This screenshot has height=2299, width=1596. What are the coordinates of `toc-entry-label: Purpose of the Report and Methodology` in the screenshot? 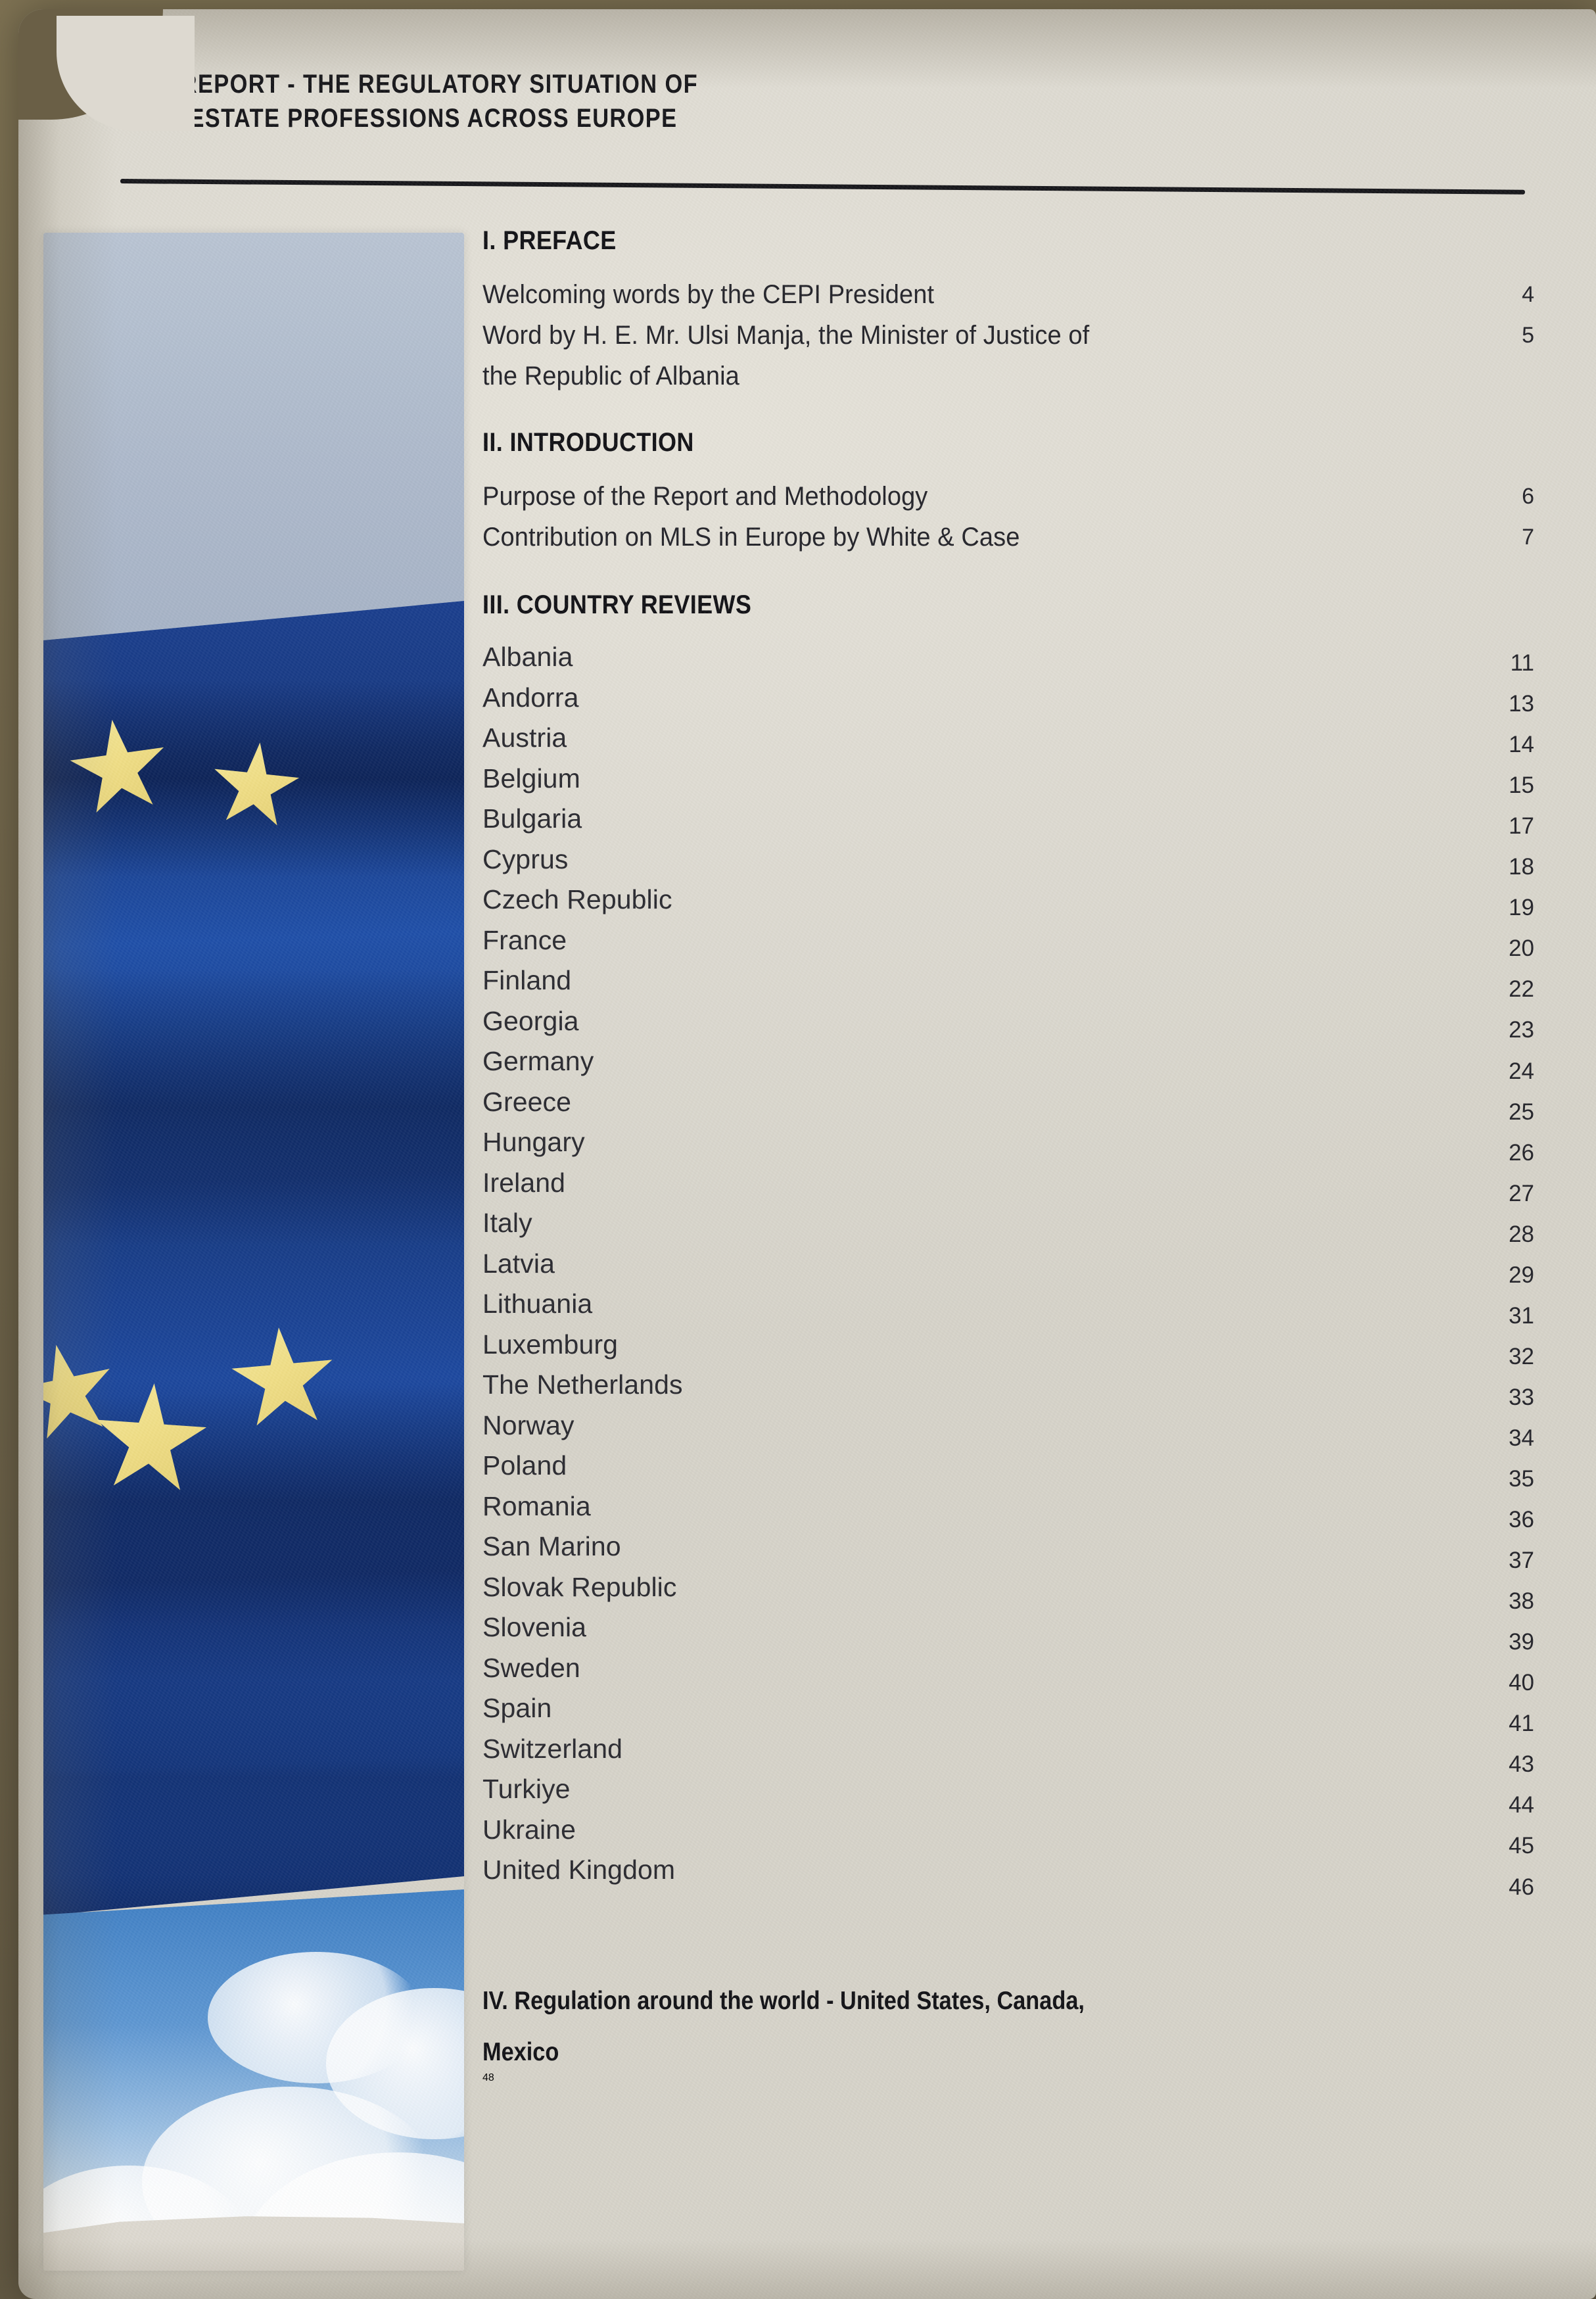 It's located at (705, 497).